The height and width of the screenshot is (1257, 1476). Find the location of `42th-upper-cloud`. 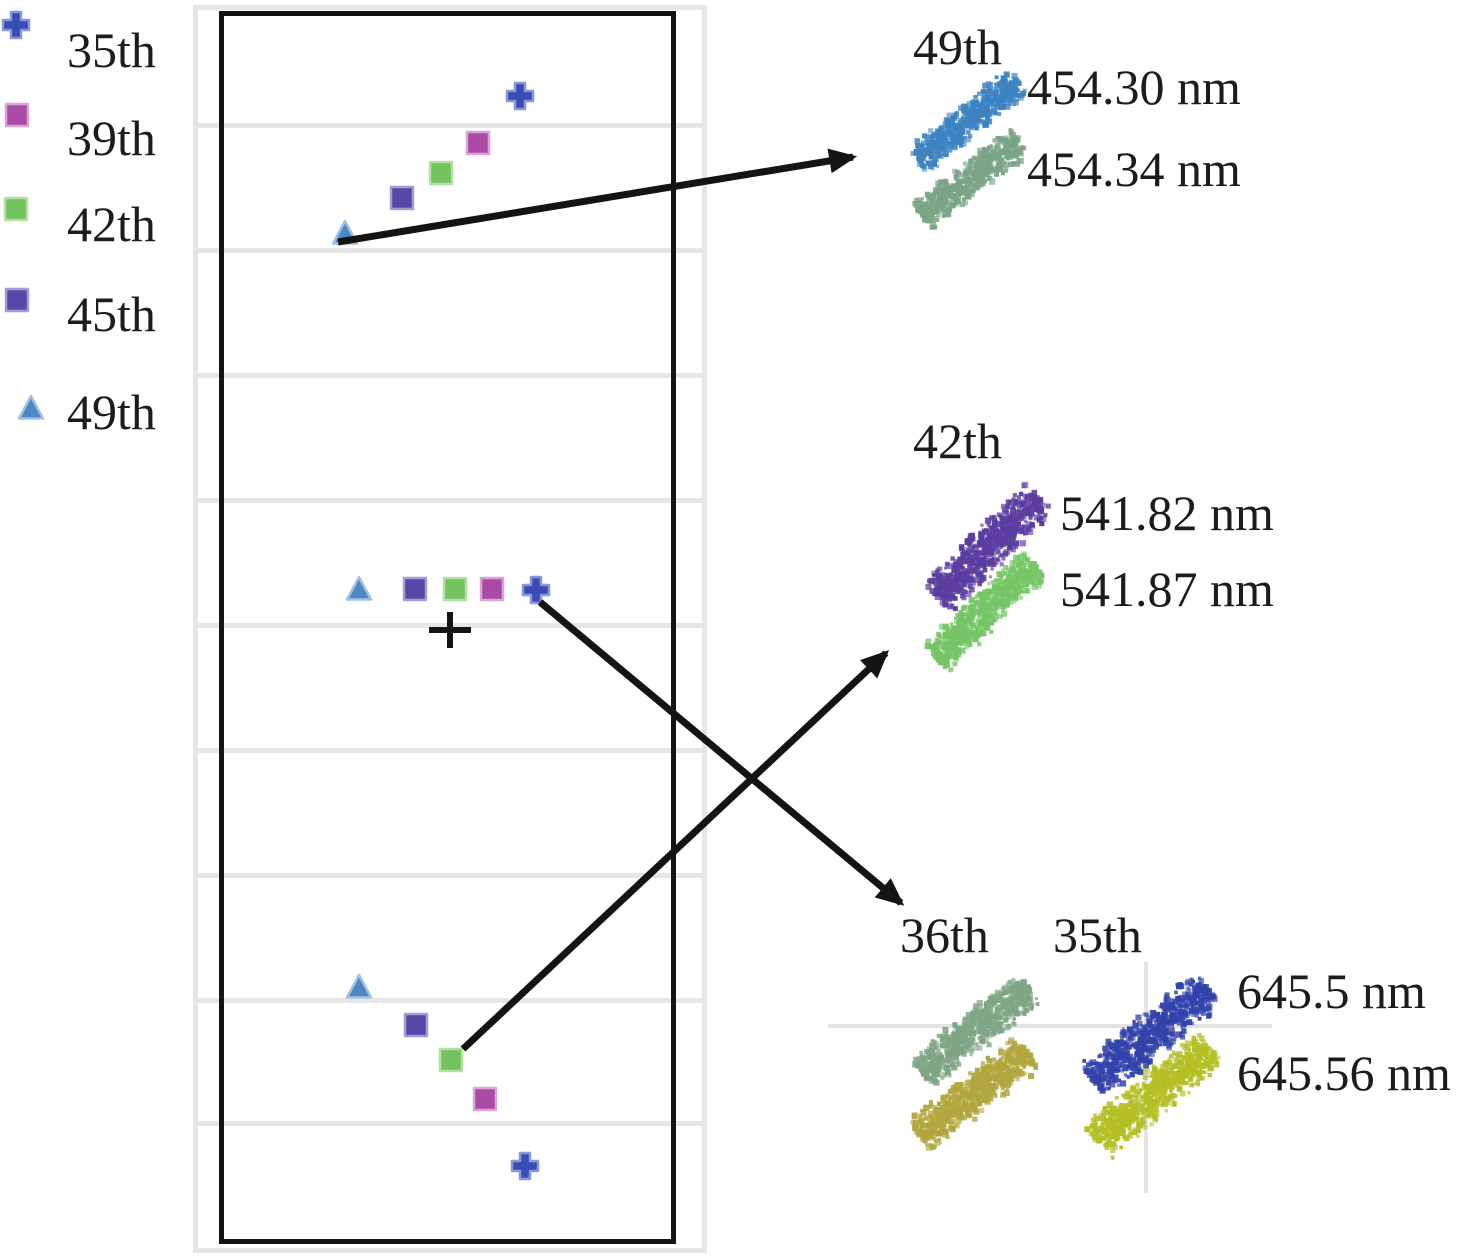

42th-upper-cloud is located at coordinates (988, 546).